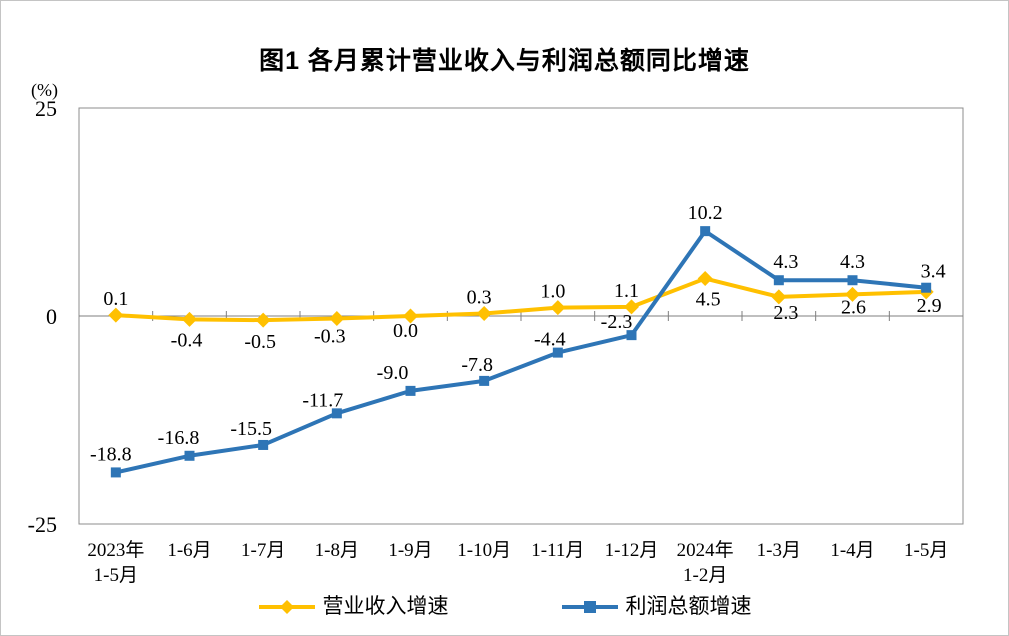 The height and width of the screenshot is (636, 1009). Describe the element at coordinates (550, 340) in the screenshot. I see `profit-data-label: -4.4` at that location.